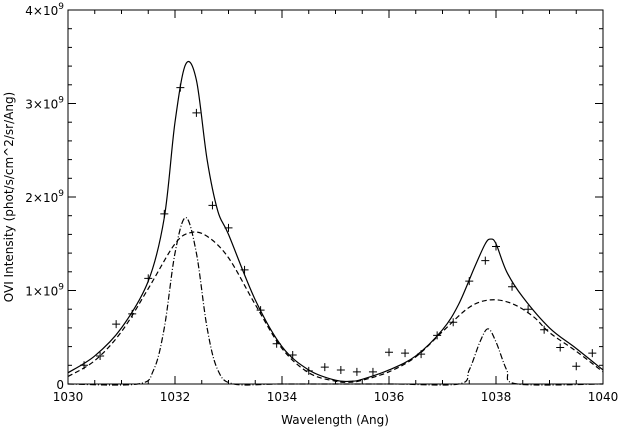 The image size is (621, 428). I want to click on y-tick-label: 2×109, so click(44, 197).